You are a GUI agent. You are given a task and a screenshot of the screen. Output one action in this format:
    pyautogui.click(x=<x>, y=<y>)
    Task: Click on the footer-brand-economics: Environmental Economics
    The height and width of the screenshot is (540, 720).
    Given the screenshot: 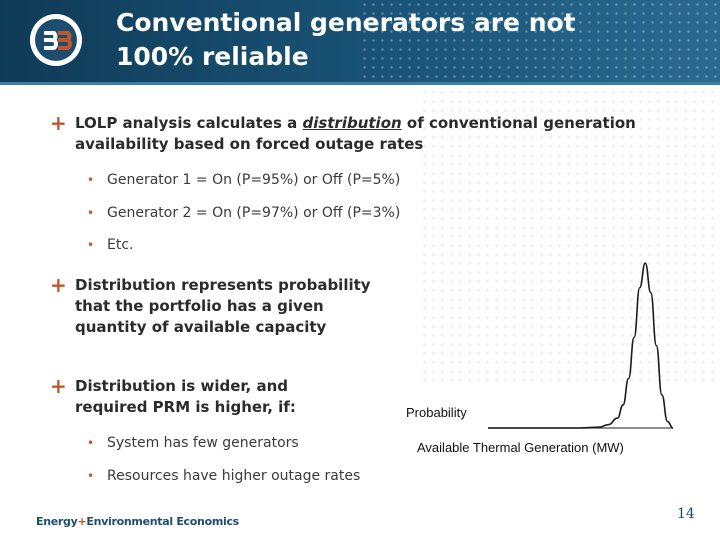 What is the action you would take?
    pyautogui.click(x=162, y=521)
    